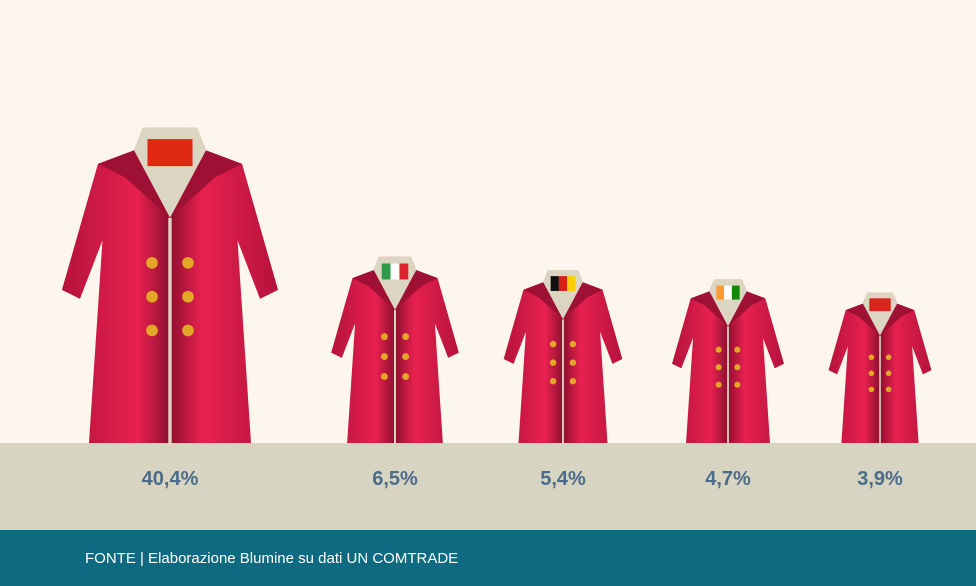  What do you see at coordinates (880, 479) in the screenshot?
I see `value-label: 3,9%` at bounding box center [880, 479].